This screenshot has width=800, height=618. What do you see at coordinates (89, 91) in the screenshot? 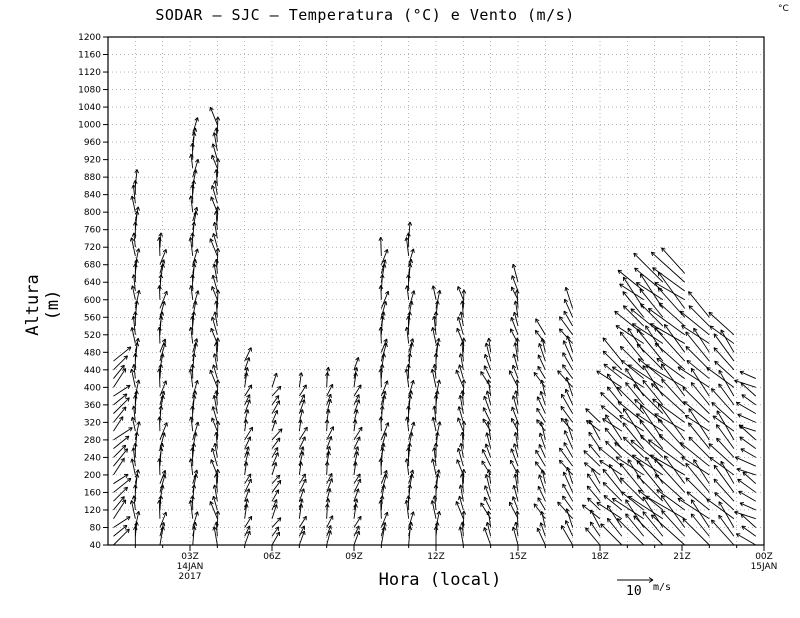
I see `y-tick-label: 1080` at bounding box center [89, 91].